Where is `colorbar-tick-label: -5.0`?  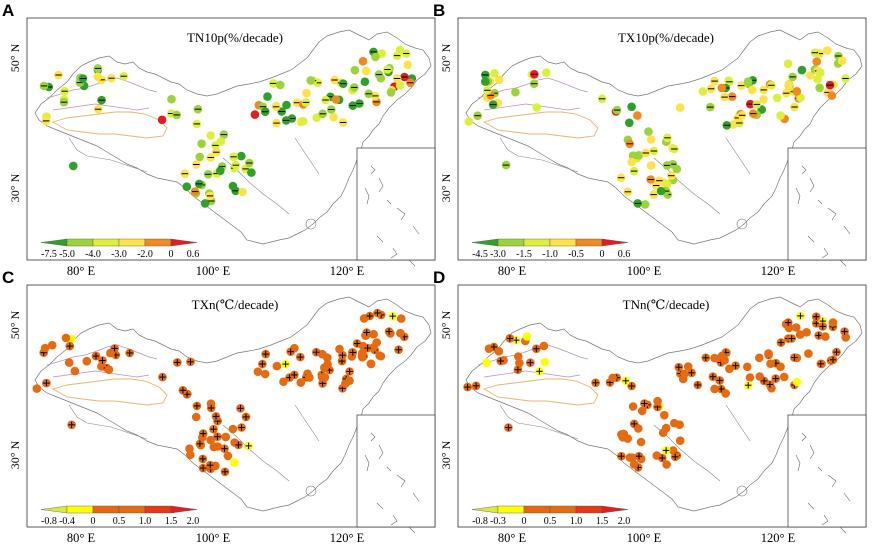 colorbar-tick-label: -5.0 is located at coordinates (67, 254).